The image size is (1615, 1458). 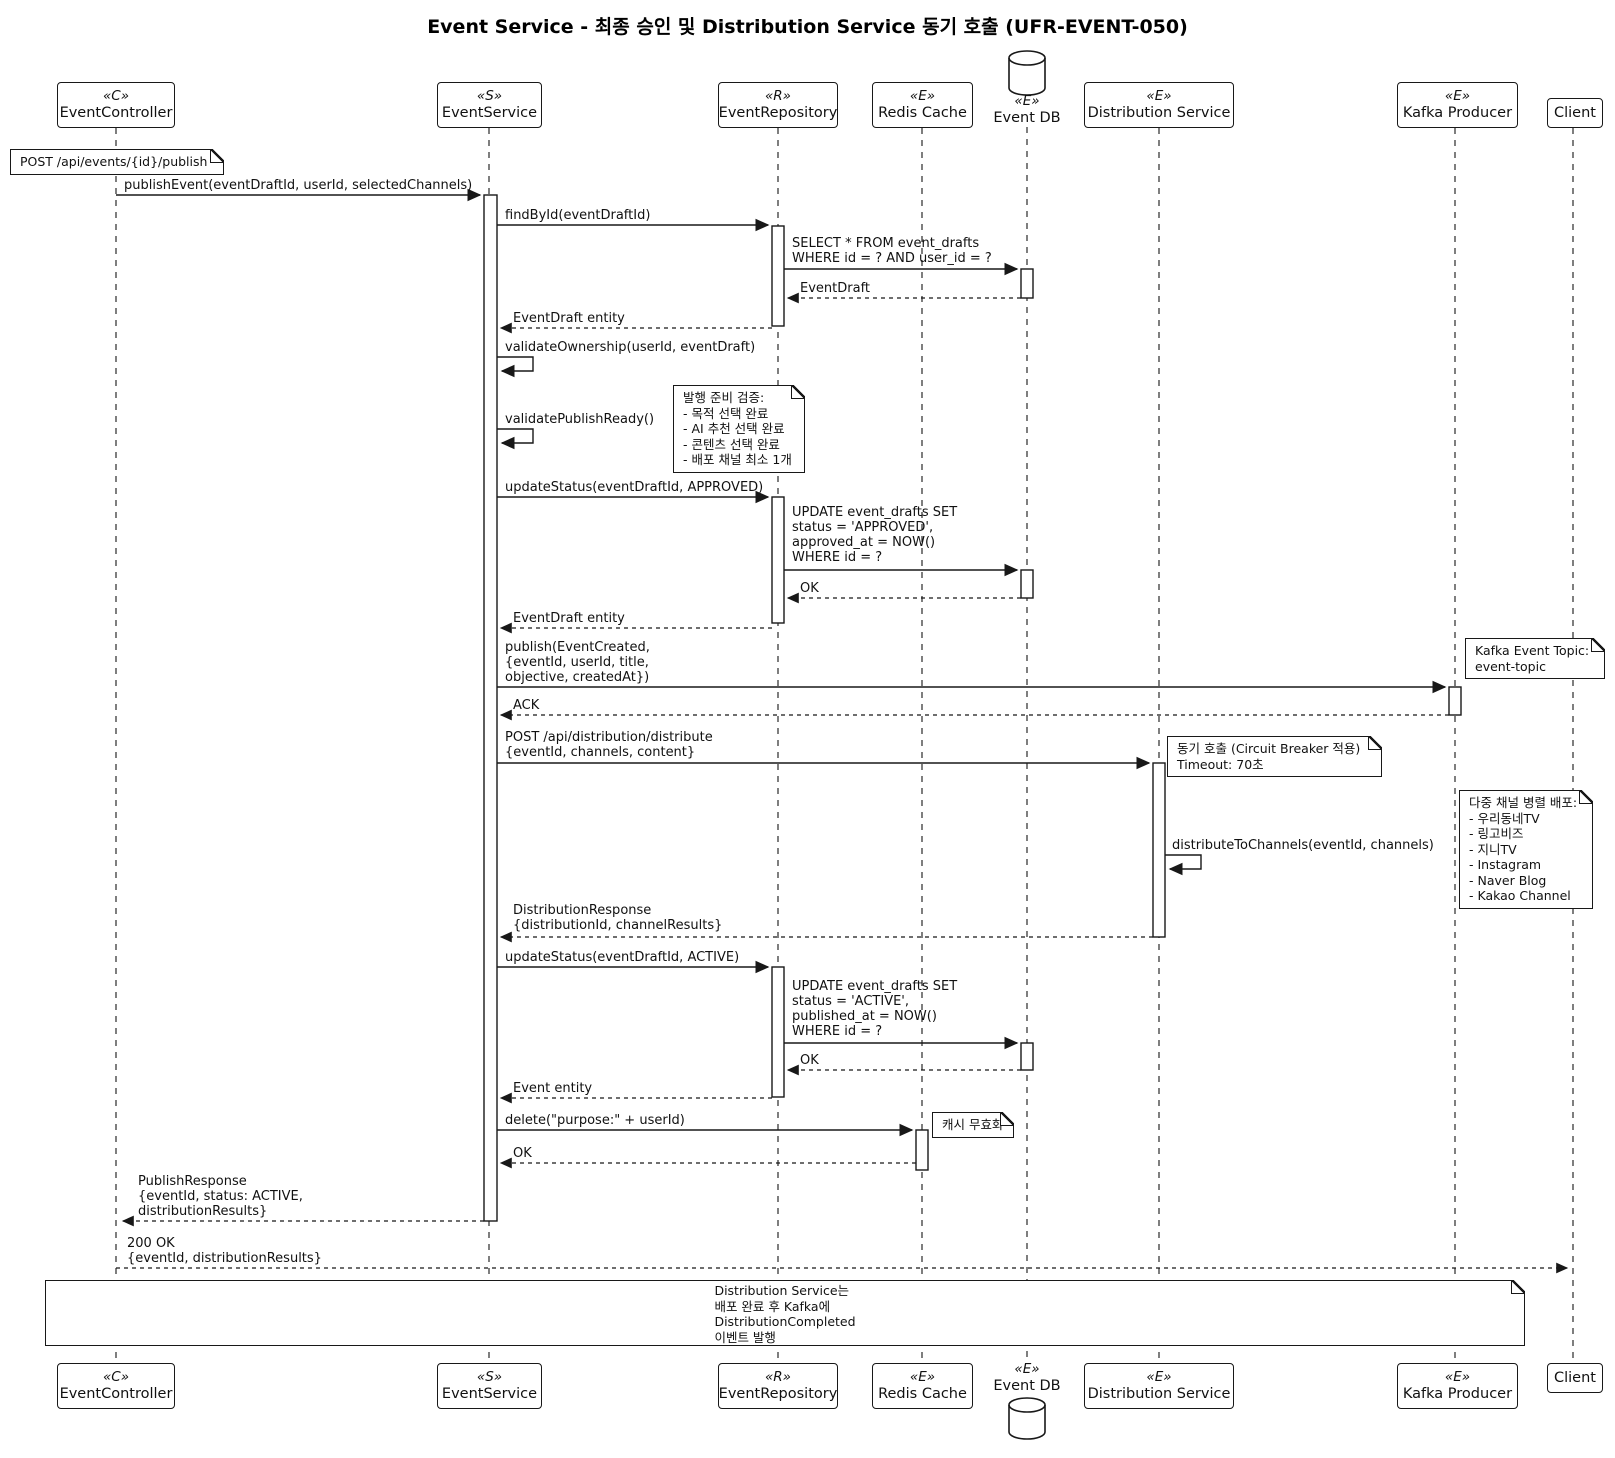 I want to click on note-line: 이벤트 발행, so click(x=745, y=1337).